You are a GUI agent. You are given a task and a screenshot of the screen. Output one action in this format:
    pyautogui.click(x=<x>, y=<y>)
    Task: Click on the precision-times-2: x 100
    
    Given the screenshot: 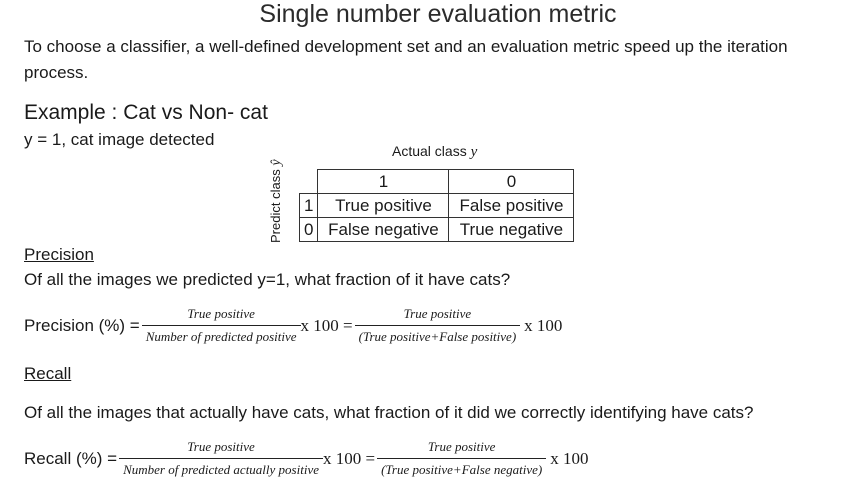 What is the action you would take?
    pyautogui.click(x=543, y=325)
    